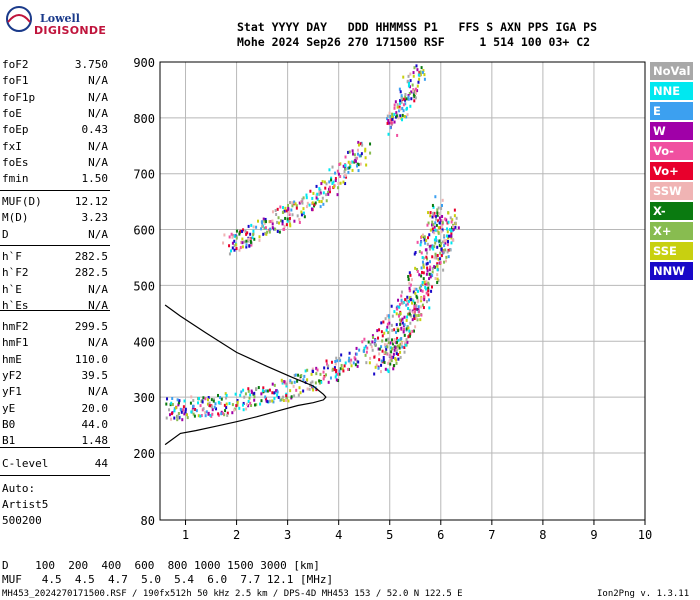 Image resolution: width=700 pixels, height=600 pixels. I want to click on param-row: h`F 282.5, so click(55, 257).